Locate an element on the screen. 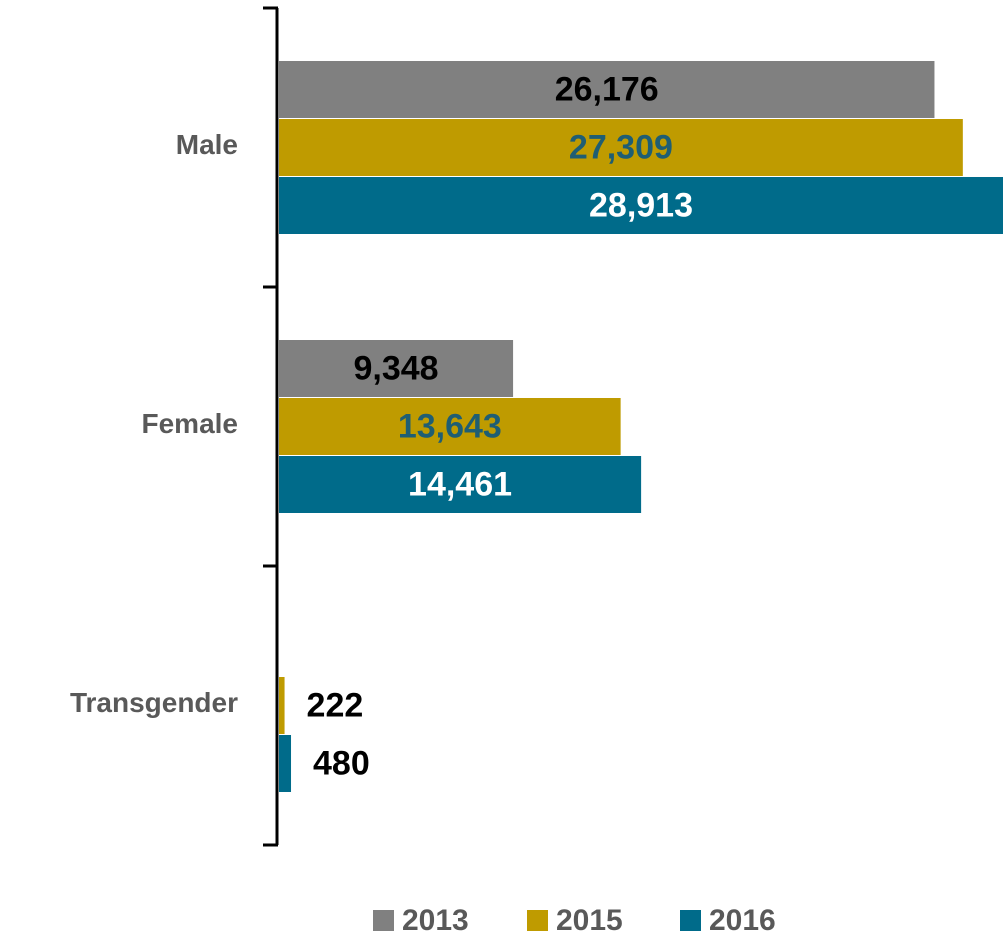 The width and height of the screenshot is (1007, 940). value-label: 222 is located at coordinates (335, 705).